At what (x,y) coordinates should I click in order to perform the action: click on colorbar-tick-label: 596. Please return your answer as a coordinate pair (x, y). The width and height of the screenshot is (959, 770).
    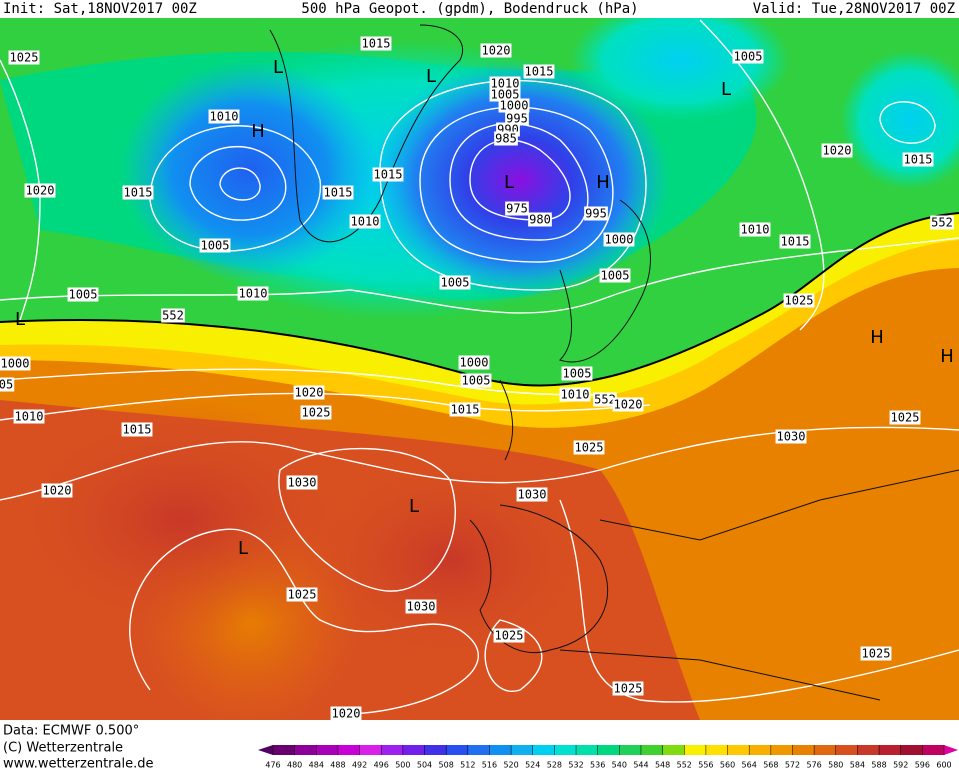
    Looking at the image, I should click on (922, 765).